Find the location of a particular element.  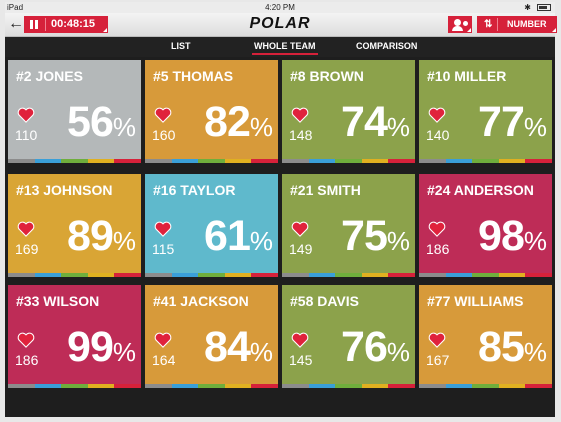

player-tile: #8 BROWN 148 74% is located at coordinates (348, 111).